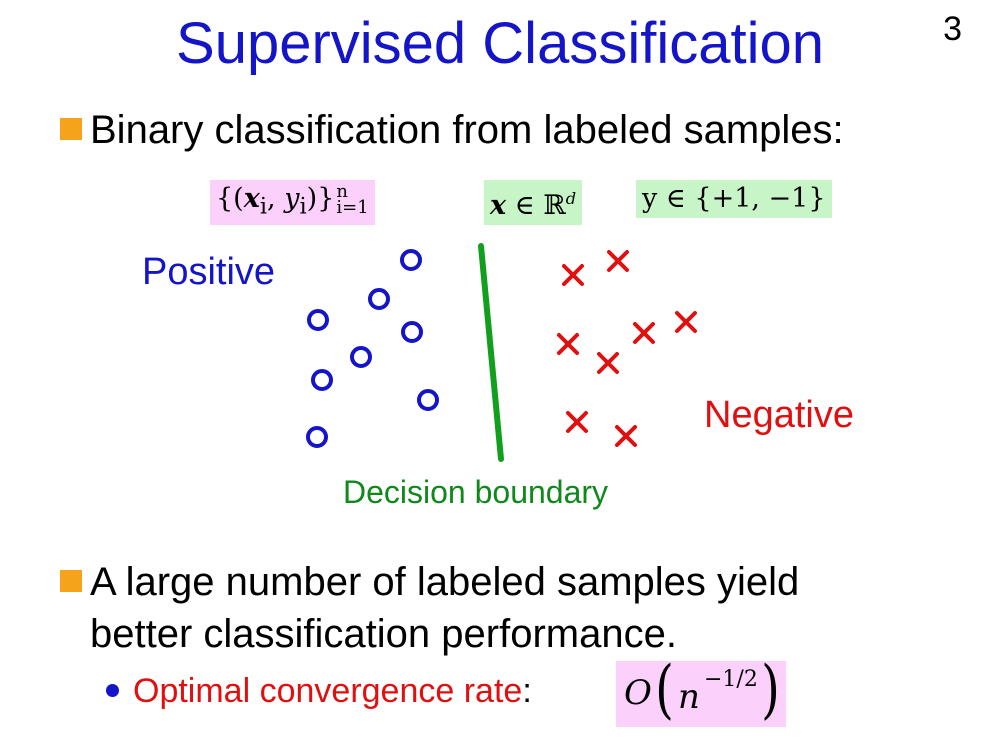  What do you see at coordinates (779, 415) in the screenshot?
I see `negative-label: Negative` at bounding box center [779, 415].